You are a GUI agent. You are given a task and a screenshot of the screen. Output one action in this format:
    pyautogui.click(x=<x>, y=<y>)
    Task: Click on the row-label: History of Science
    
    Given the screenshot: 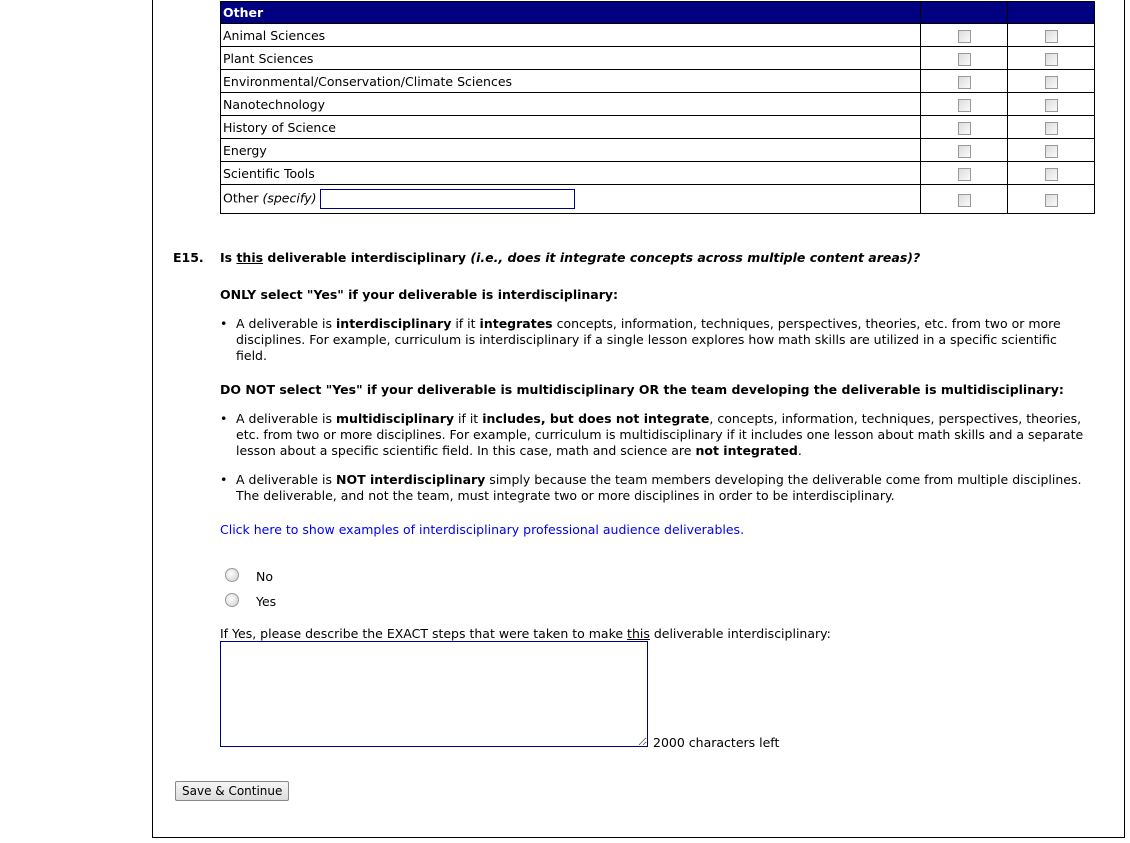 What is the action you would take?
    pyautogui.click(x=570, y=127)
    